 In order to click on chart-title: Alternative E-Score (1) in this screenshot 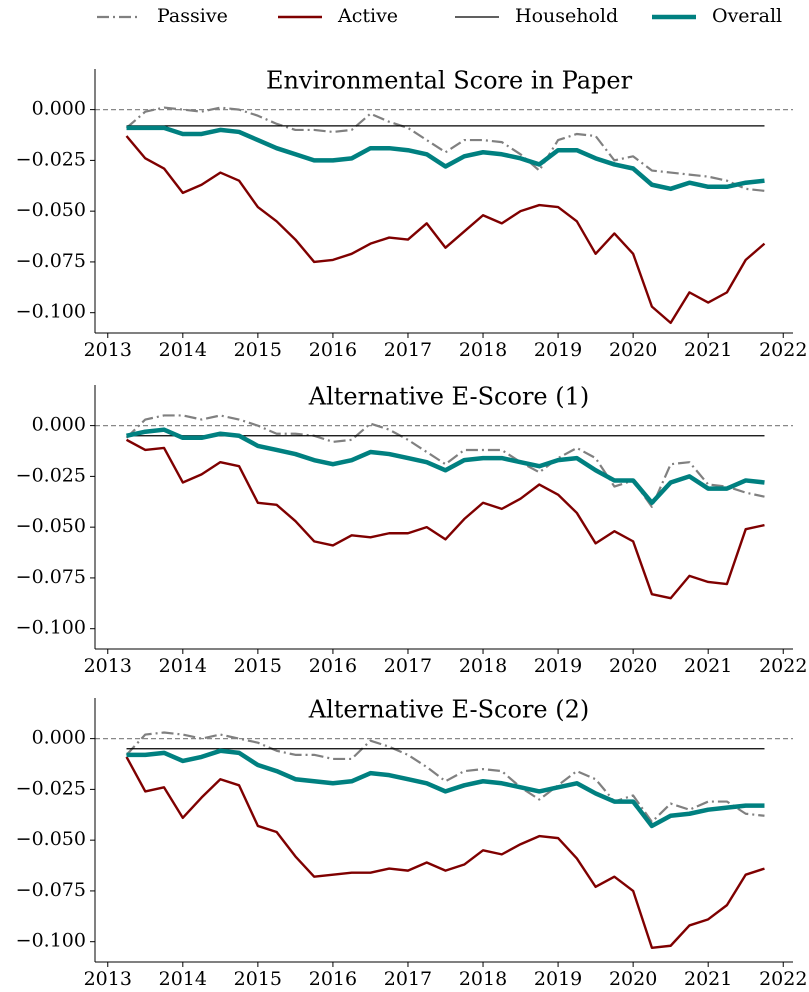, I will do `click(449, 397)`.